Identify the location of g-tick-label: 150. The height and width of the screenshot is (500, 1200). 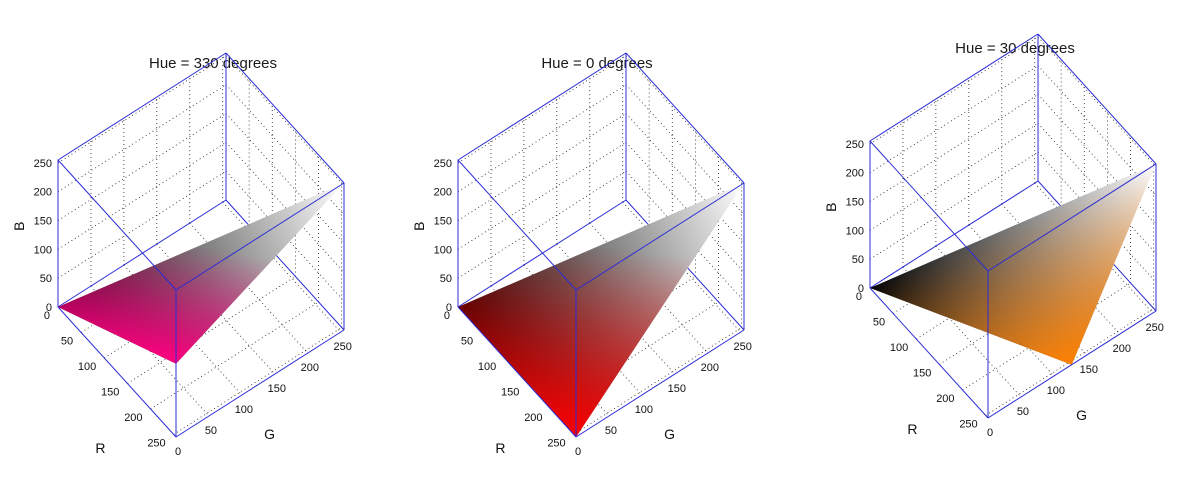
(1089, 370).